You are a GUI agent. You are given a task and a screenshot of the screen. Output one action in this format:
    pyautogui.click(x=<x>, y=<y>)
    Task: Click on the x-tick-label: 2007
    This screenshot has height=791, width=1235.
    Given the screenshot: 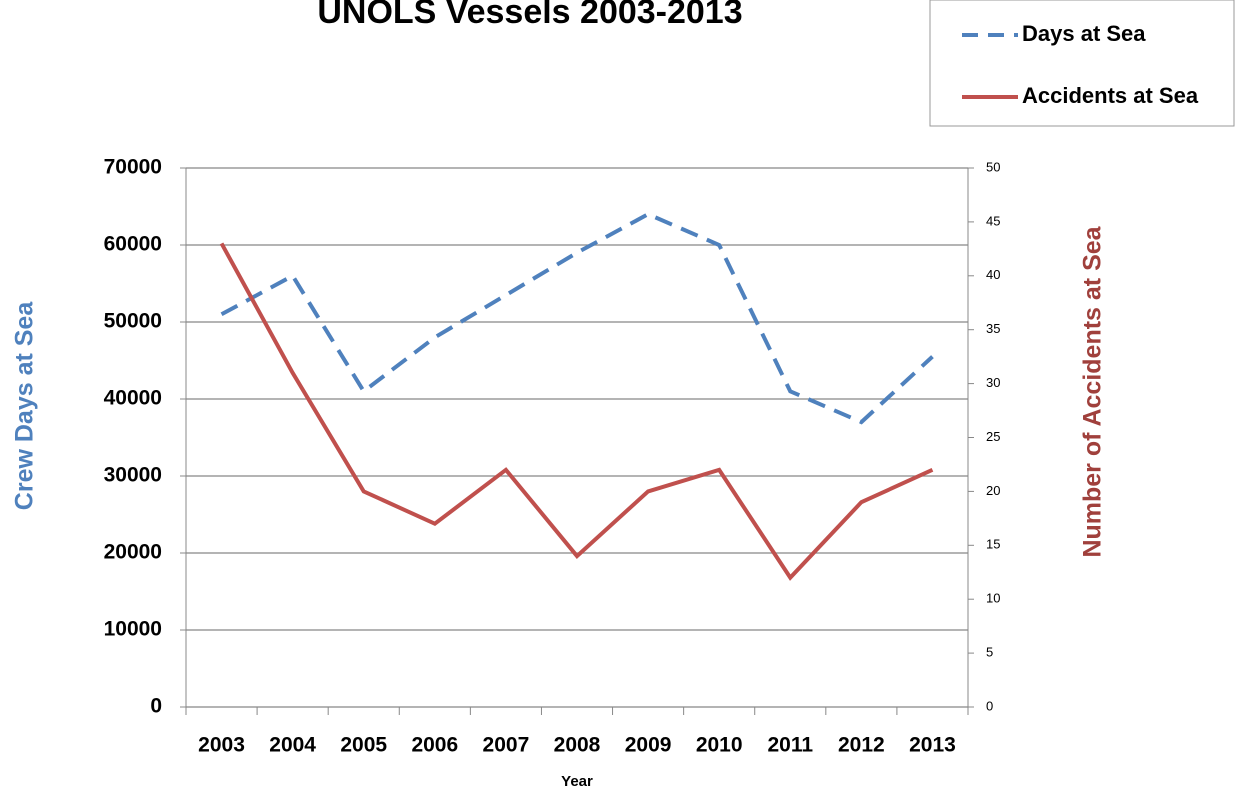 What is the action you would take?
    pyautogui.click(x=506, y=745)
    